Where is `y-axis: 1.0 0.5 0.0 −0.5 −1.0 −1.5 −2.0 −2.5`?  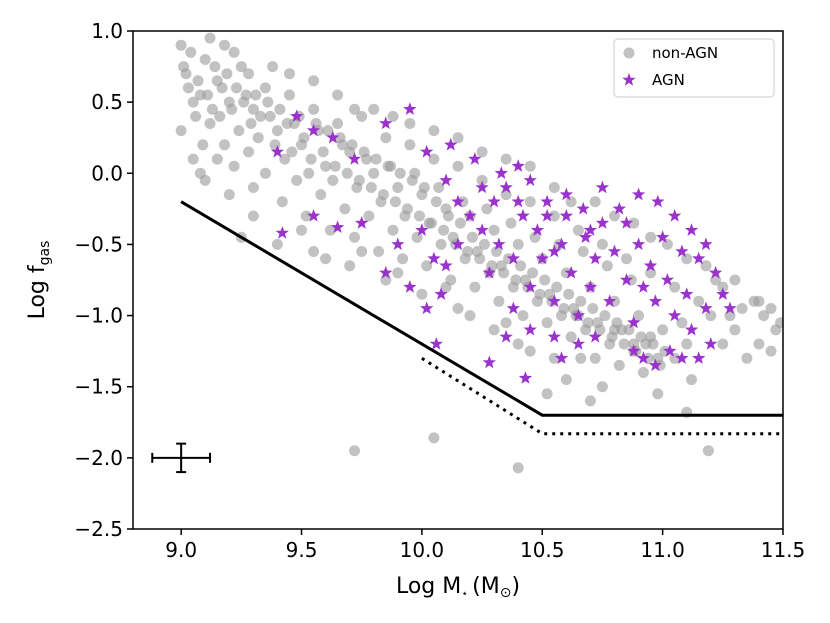 y-axis: 1.0 0.5 0.0 −0.5 −1.0 −1.5 −2.0 −2.5 is located at coordinates (103, 280).